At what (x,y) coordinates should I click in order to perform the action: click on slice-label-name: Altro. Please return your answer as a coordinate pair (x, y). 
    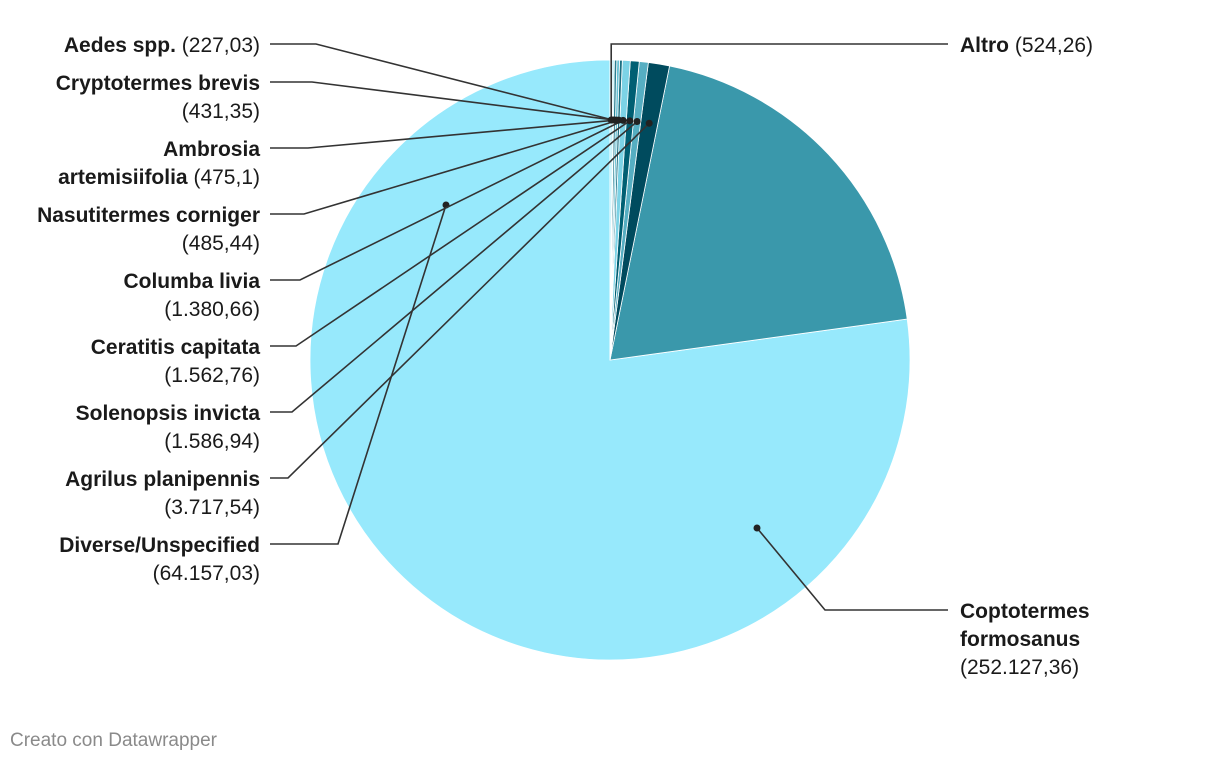
    Looking at the image, I should click on (984, 45).